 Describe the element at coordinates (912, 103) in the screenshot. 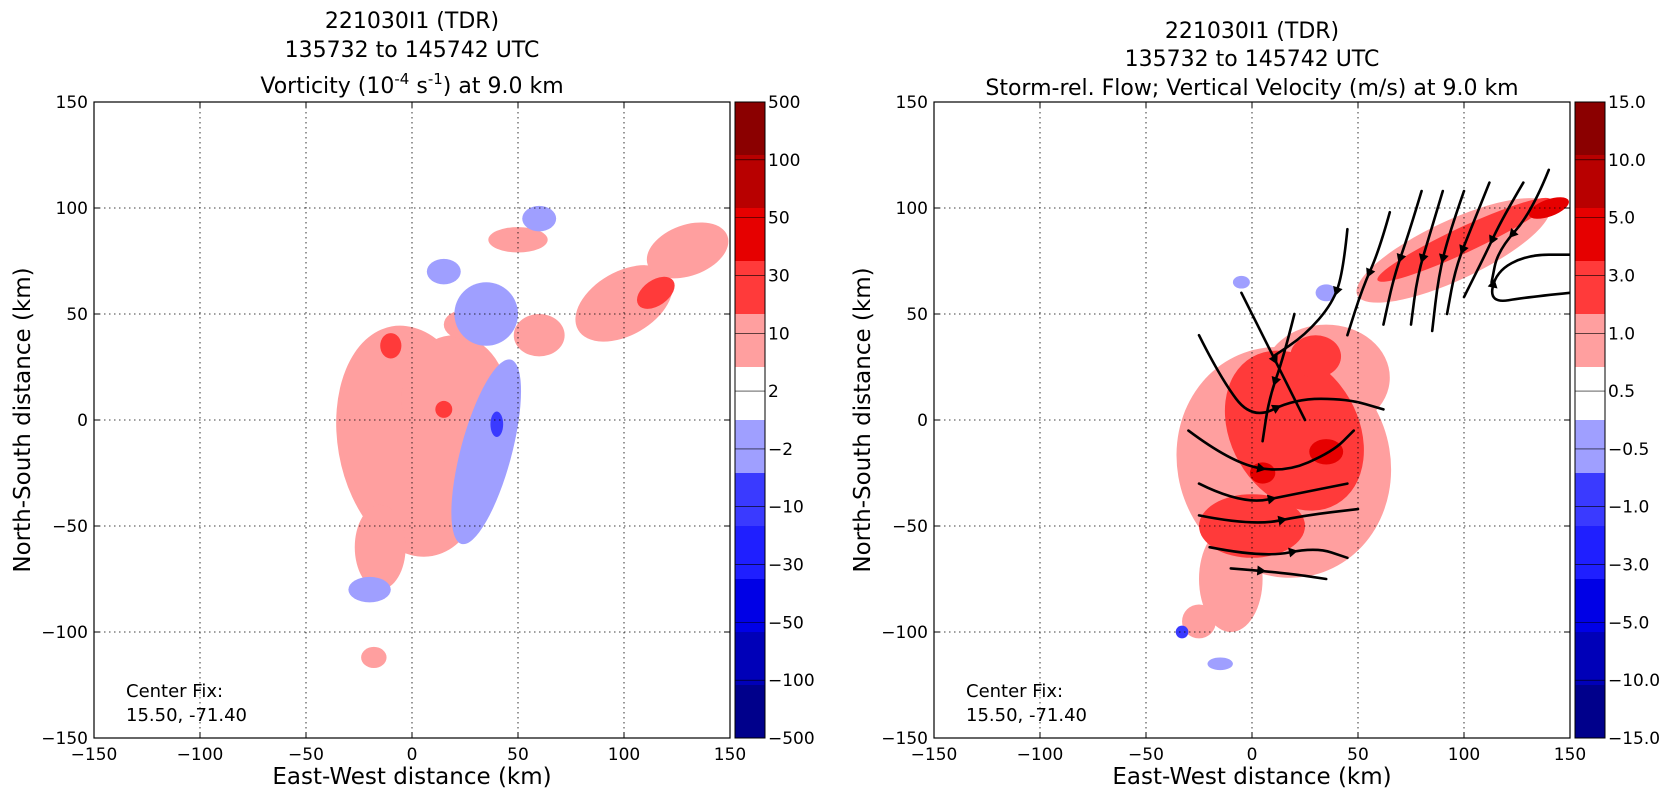

I see `y-tick-label: 150` at that location.